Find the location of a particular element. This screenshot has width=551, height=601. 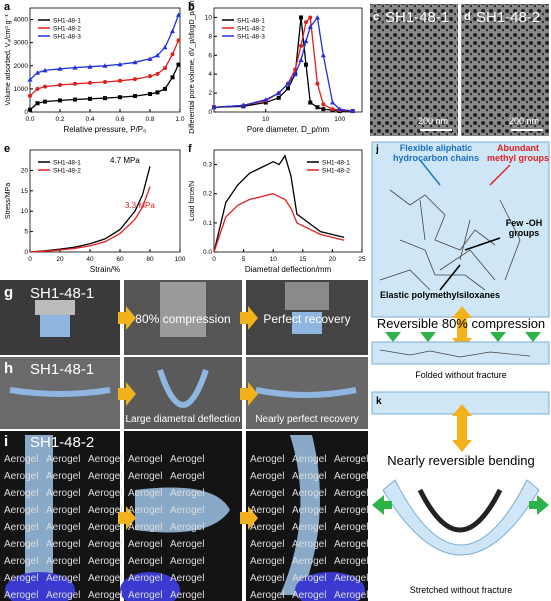

panel-label: i is located at coordinates (6, 441).